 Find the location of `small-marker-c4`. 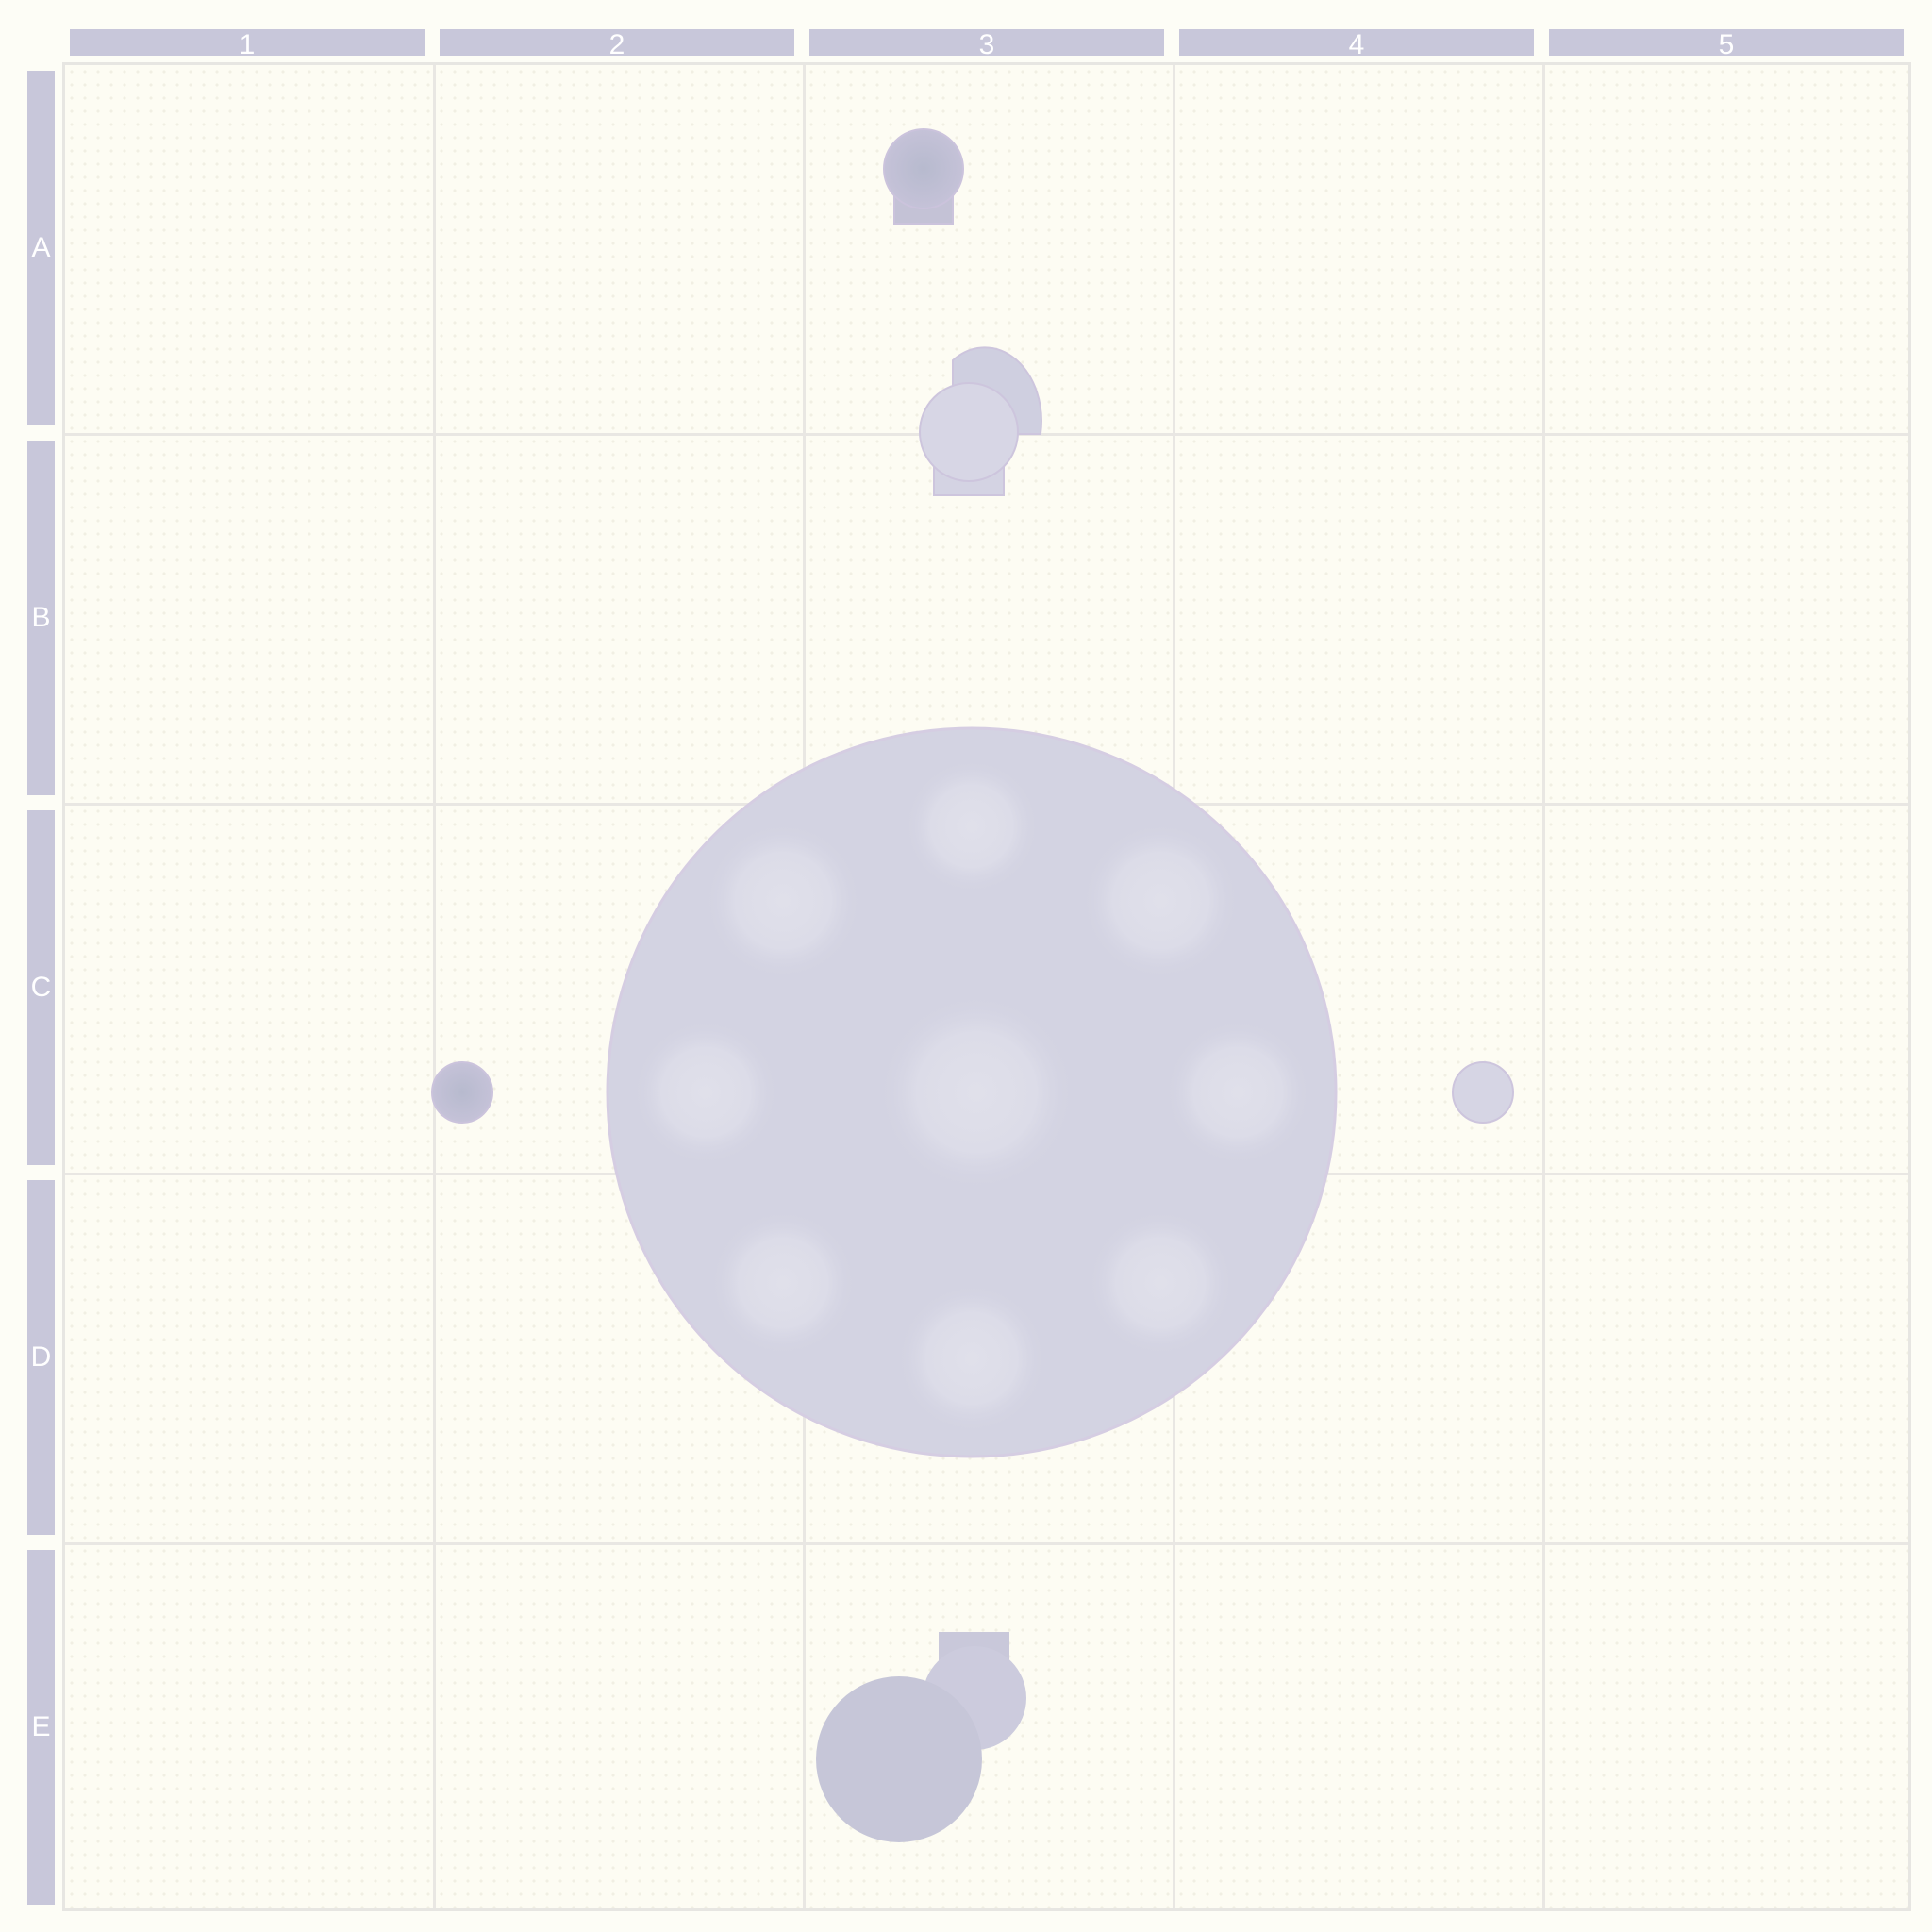

small-marker-c4 is located at coordinates (1483, 1092).